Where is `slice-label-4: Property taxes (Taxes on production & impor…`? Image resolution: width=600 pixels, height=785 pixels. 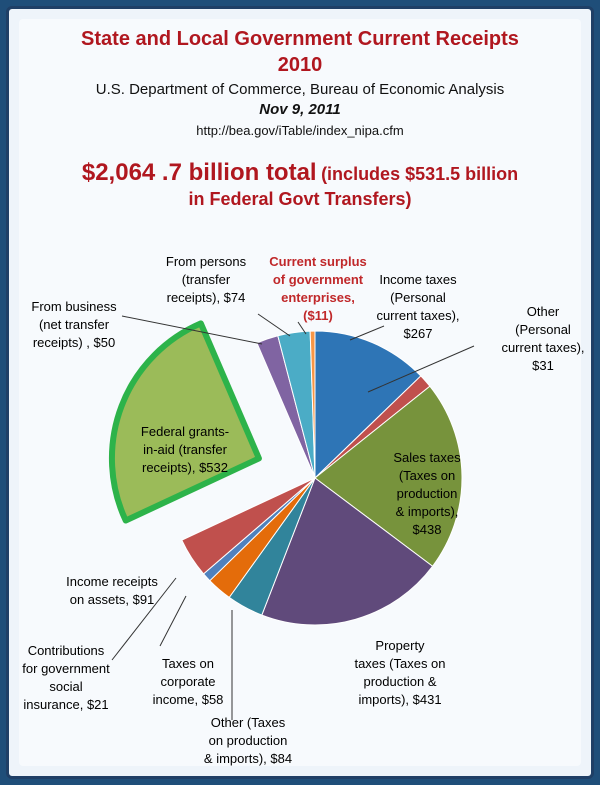 slice-label-4: Property taxes (Taxes on production & impor… is located at coordinates (399, 672).